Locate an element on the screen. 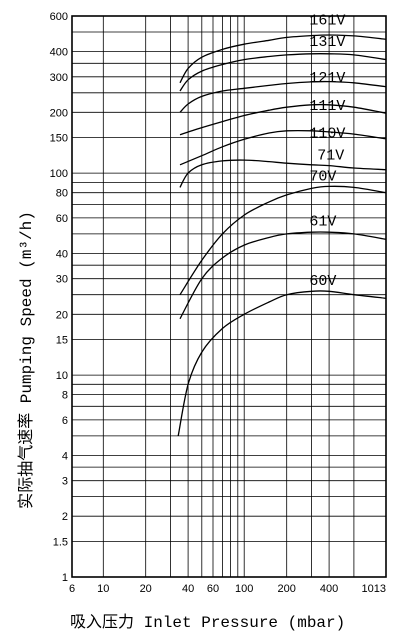  series-71v: 71V is located at coordinates (283, 167).